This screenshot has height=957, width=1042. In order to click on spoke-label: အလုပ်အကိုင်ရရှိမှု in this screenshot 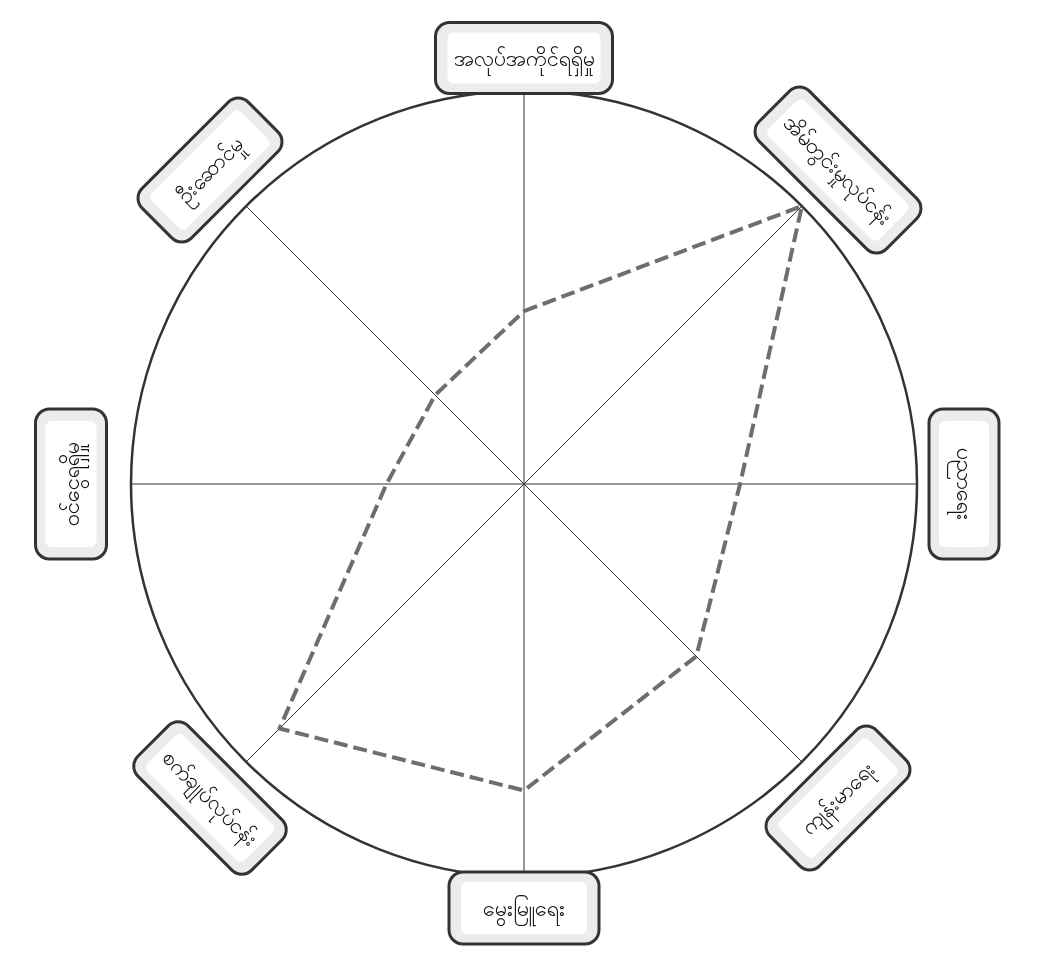, I will do `click(524, 61)`.